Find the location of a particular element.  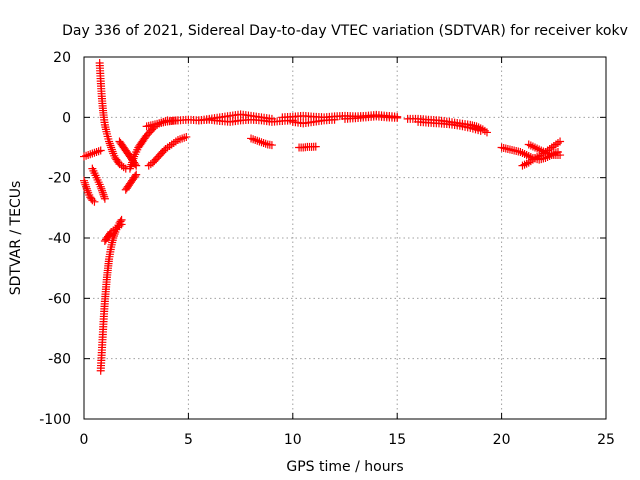

x-tick-label: 0 is located at coordinates (84, 440).